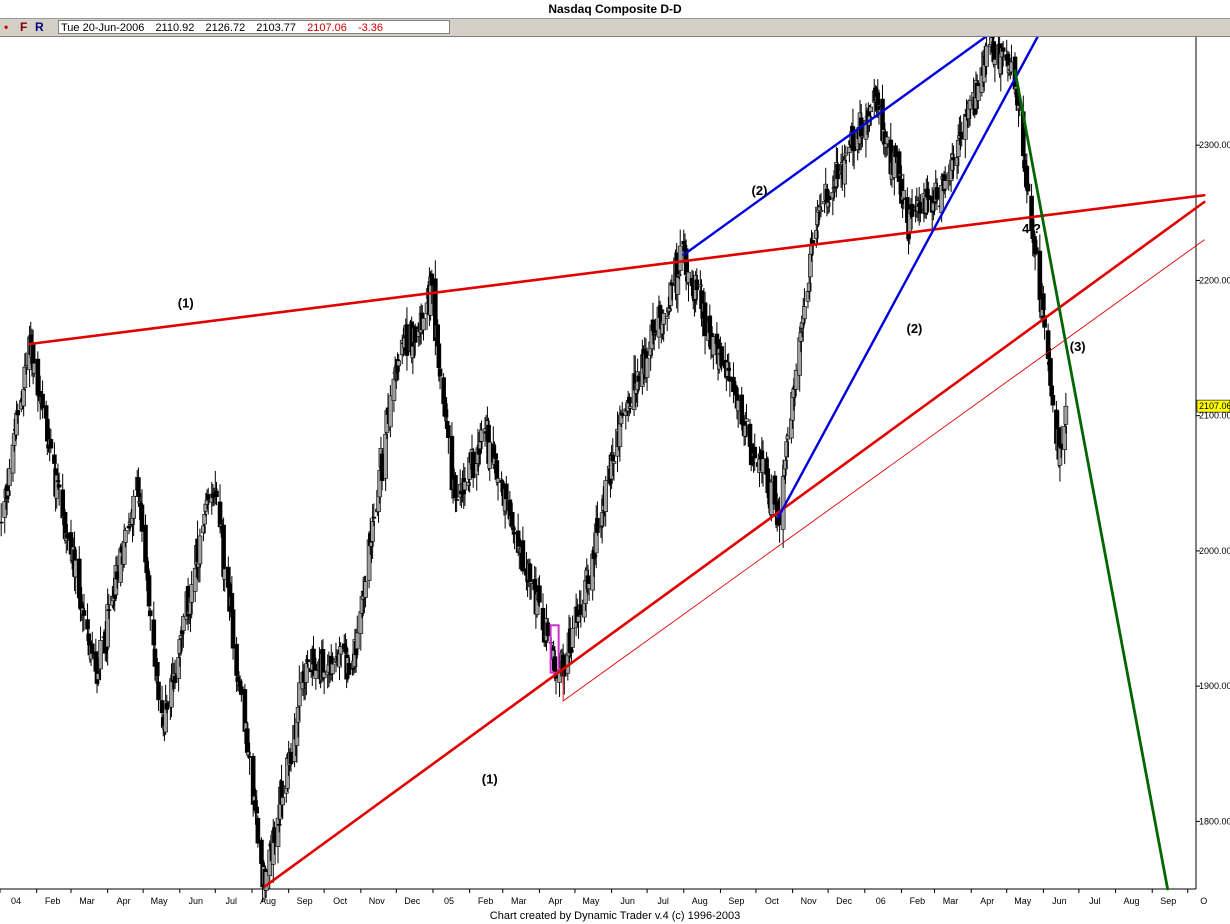 This screenshot has width=1230, height=924. Describe the element at coordinates (519, 901) in the screenshot. I see `x-tick-label: Mar` at that location.